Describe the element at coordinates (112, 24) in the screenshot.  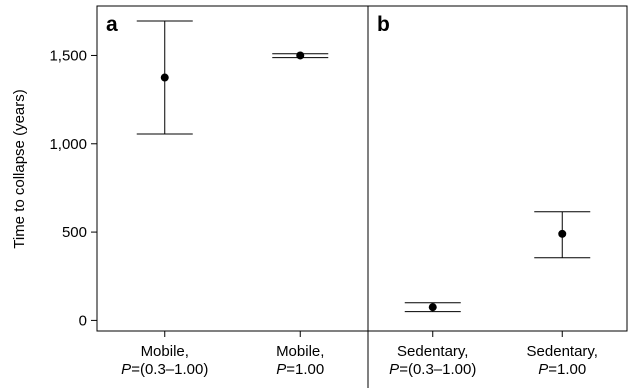
I see `panel-label: a` at that location.